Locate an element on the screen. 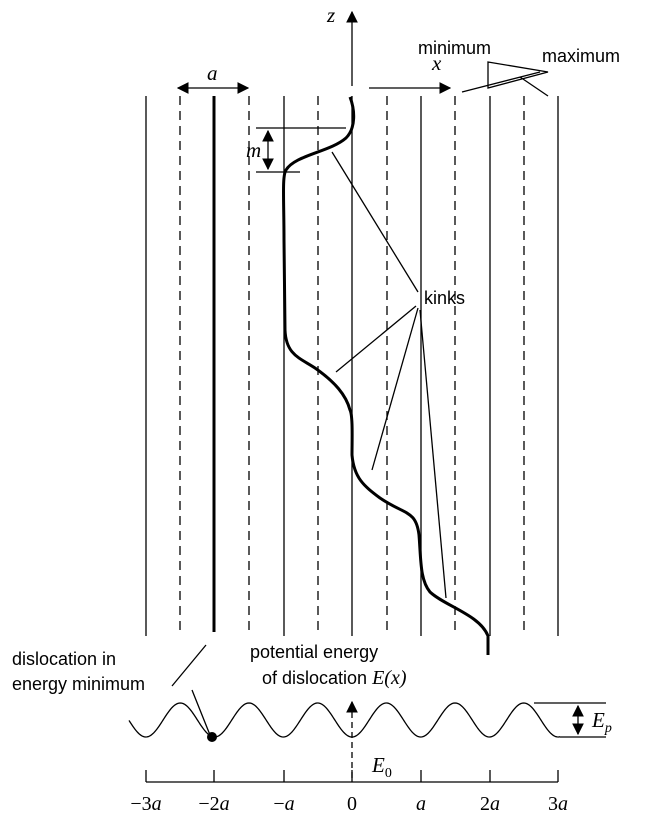 The height and width of the screenshot is (825, 648). z-axis-label: z is located at coordinates (330, 15).